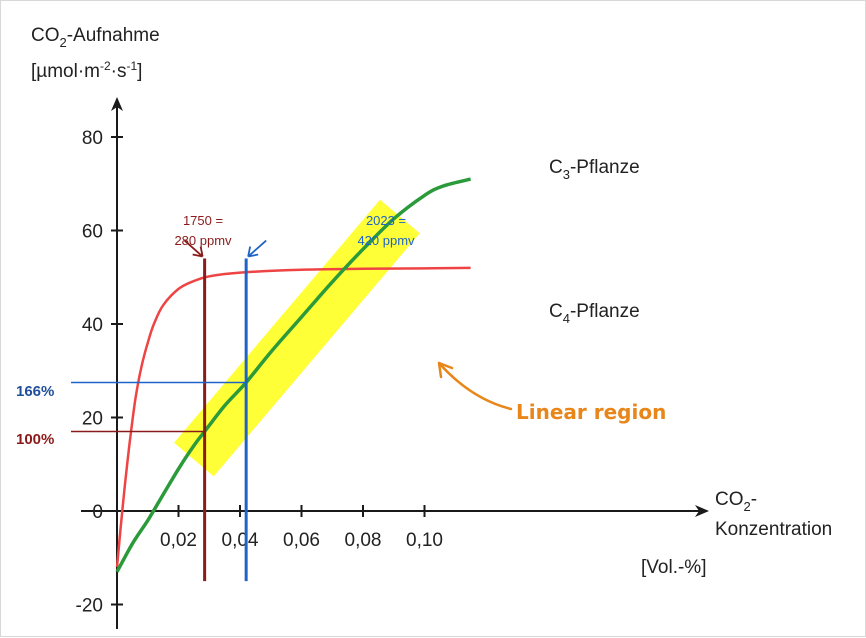 This screenshot has width=866, height=638. Describe the element at coordinates (754, 499) in the screenshot. I see `x-axis-title-rest: -` at that location.